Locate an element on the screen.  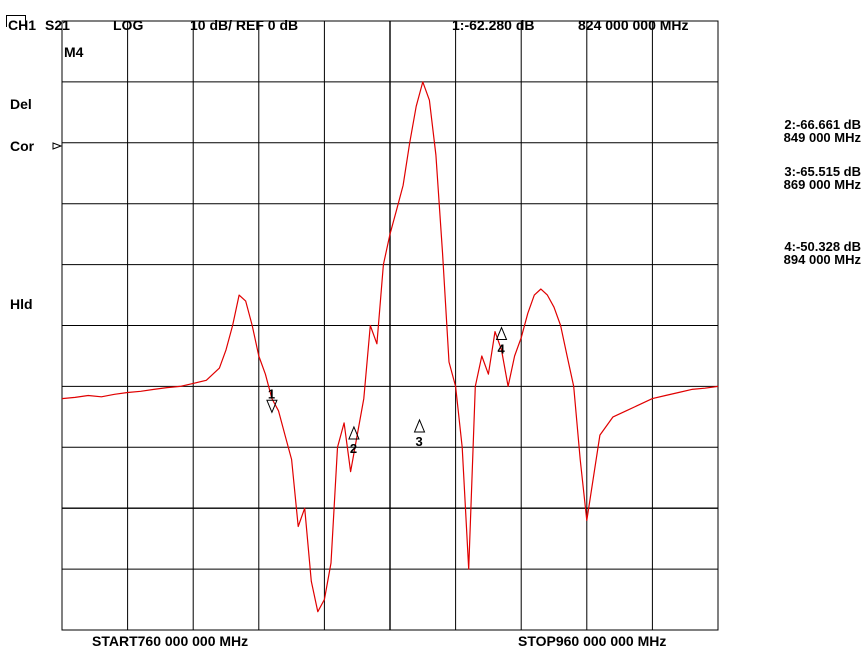
stop-frequency: STOP960 000 000 MHz is located at coordinates (592, 641).